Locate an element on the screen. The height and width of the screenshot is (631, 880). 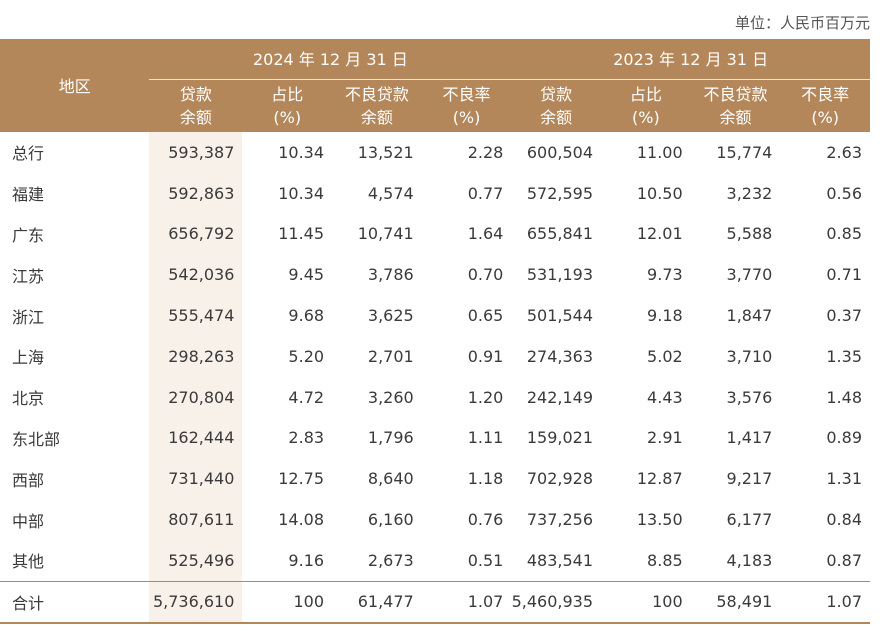
value-cell: 483,541 is located at coordinates (560, 560).